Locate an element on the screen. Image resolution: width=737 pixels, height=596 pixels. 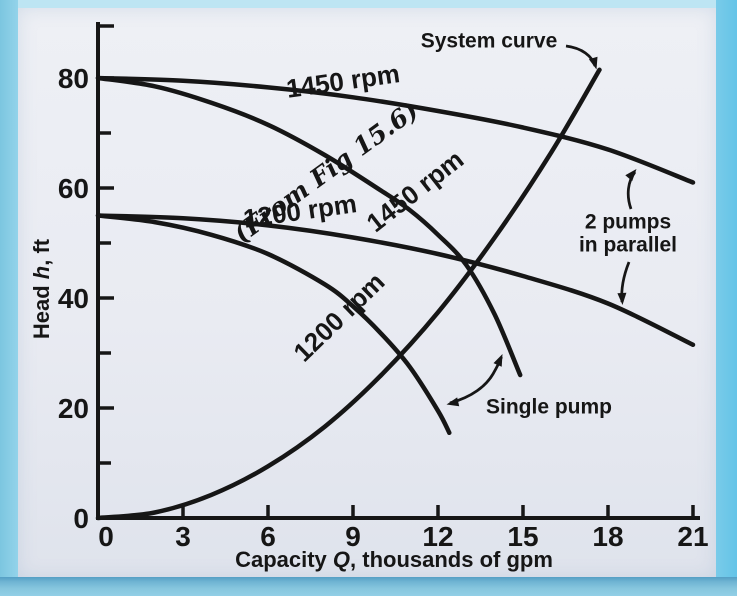
y-axis-title-prefix: Head is located at coordinates (42, 309).